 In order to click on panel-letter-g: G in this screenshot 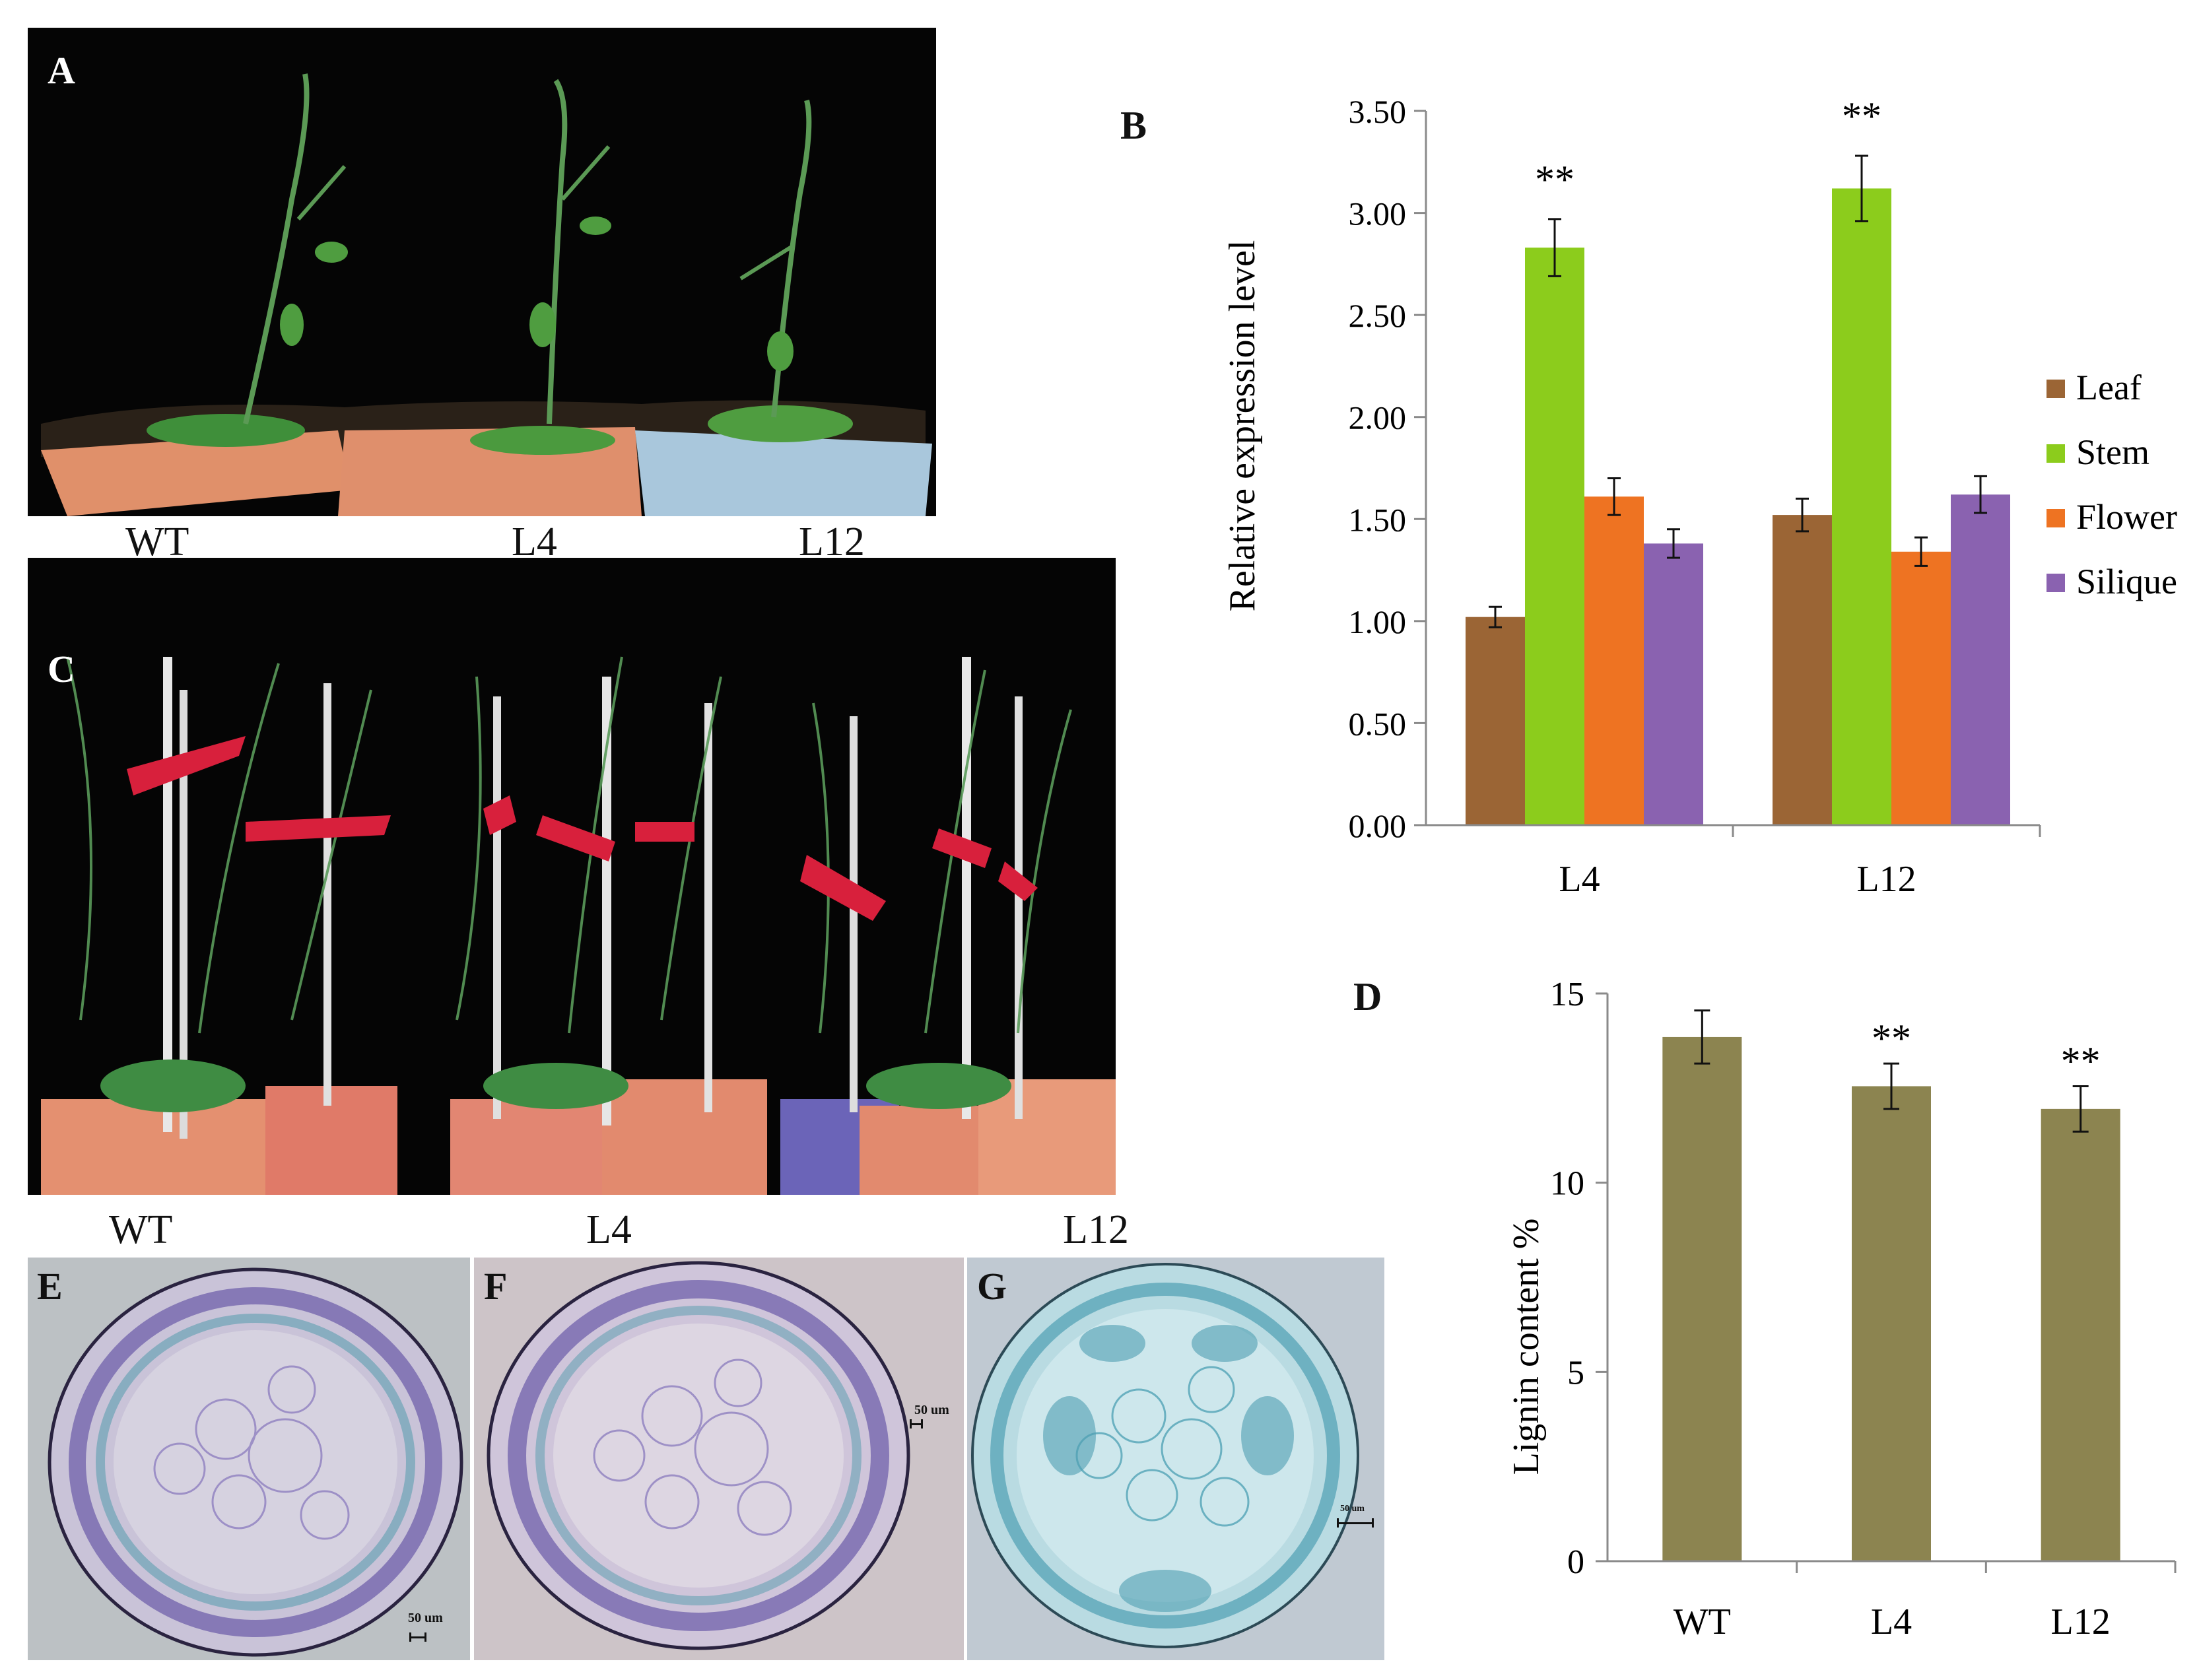, I will do `click(992, 1286)`.